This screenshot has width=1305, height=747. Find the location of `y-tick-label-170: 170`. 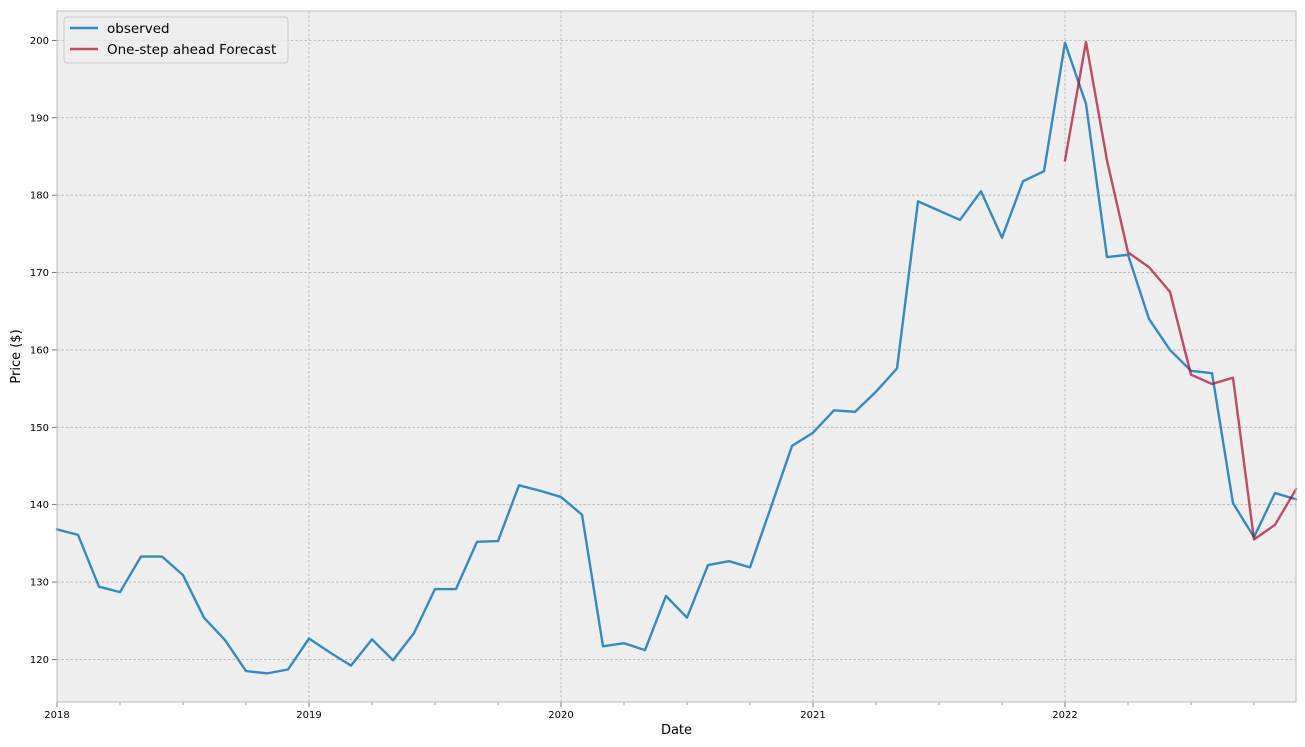

y-tick-label-170: 170 is located at coordinates (39, 273).